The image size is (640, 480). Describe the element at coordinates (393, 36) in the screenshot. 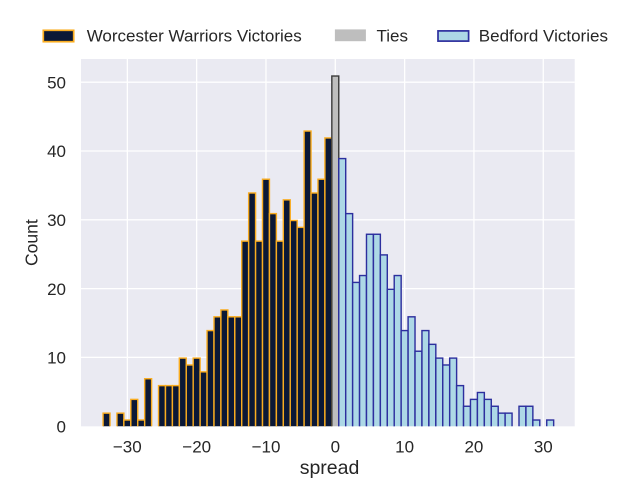

I see `svg-text: Ties` at that location.